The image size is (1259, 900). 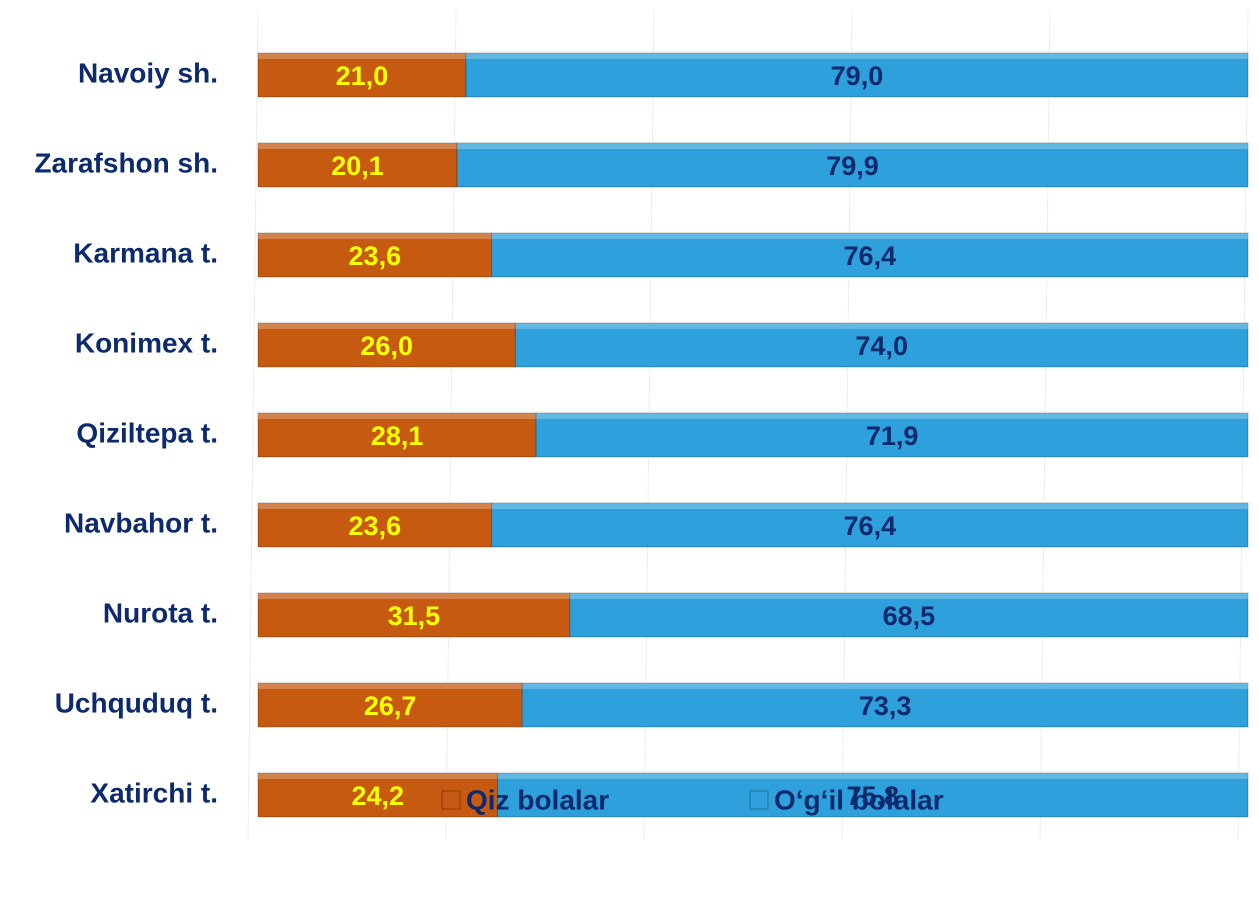 What do you see at coordinates (154, 792) in the screenshot?
I see `category-label: Xatirchi t.` at bounding box center [154, 792].